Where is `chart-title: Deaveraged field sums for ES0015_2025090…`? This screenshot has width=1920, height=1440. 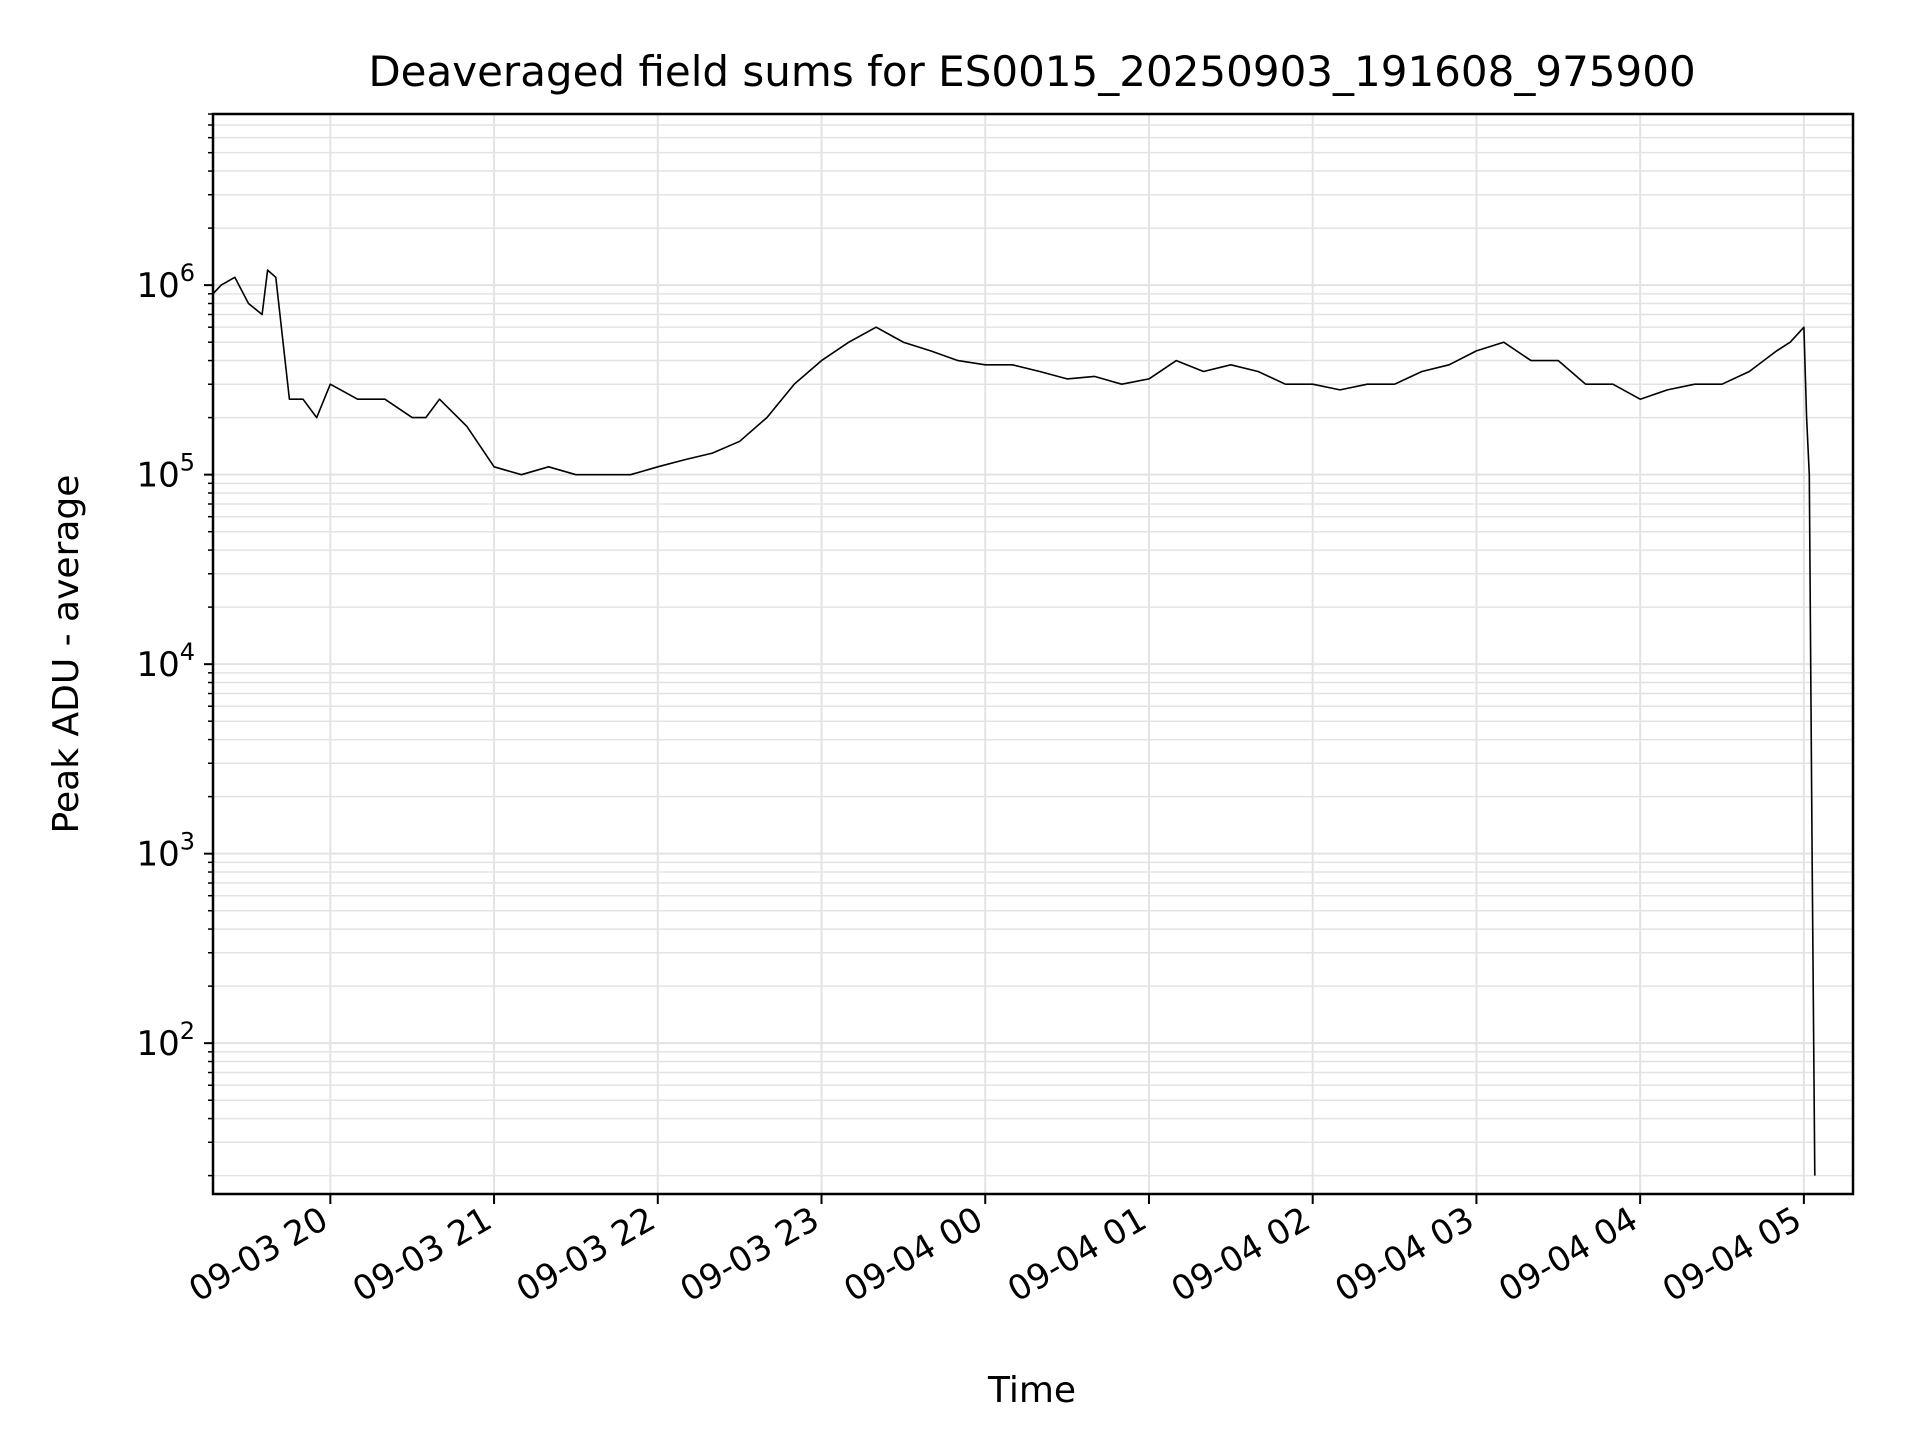
chart-title: Deaveraged field sums for ES0015_2025090… is located at coordinates (1031, 71).